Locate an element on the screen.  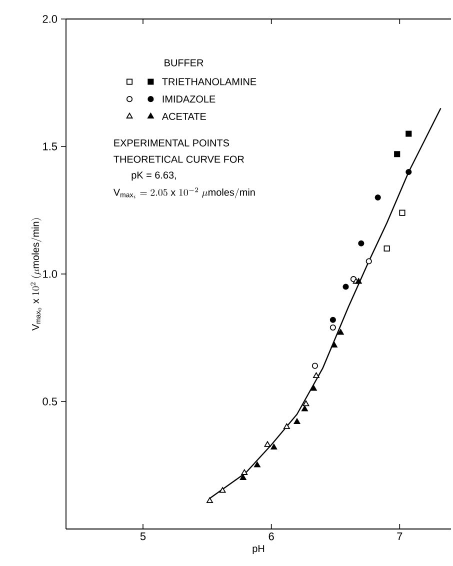
y-tick-label: 2.0 is located at coordinates (50, 19).